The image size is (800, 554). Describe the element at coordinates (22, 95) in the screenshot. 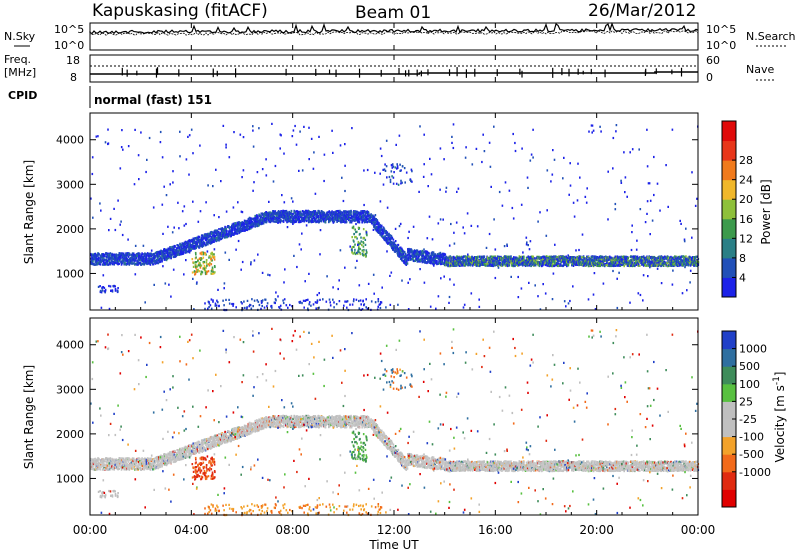

I see `cpid-label: CPID` at that location.